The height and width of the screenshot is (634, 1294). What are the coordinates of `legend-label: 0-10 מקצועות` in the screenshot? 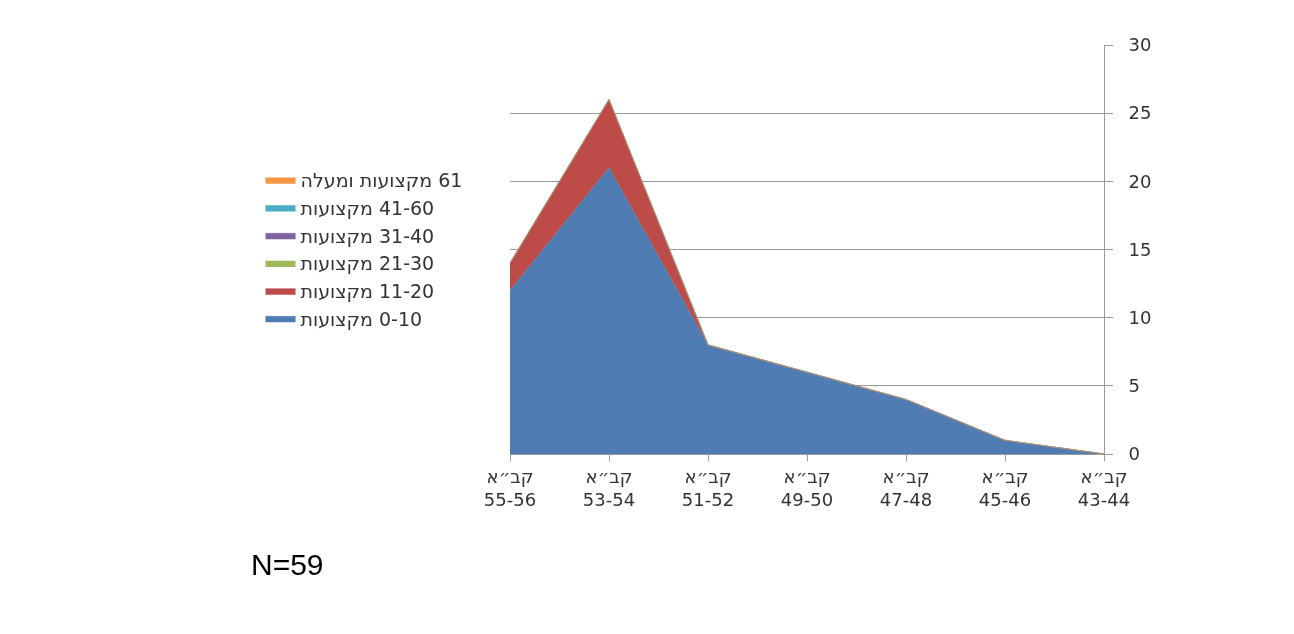 It's located at (361, 318).